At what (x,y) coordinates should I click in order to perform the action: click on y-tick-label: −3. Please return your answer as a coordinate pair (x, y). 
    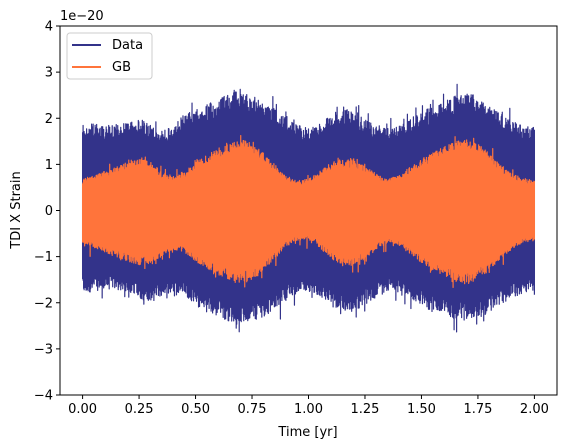
    Looking at the image, I should click on (43, 349).